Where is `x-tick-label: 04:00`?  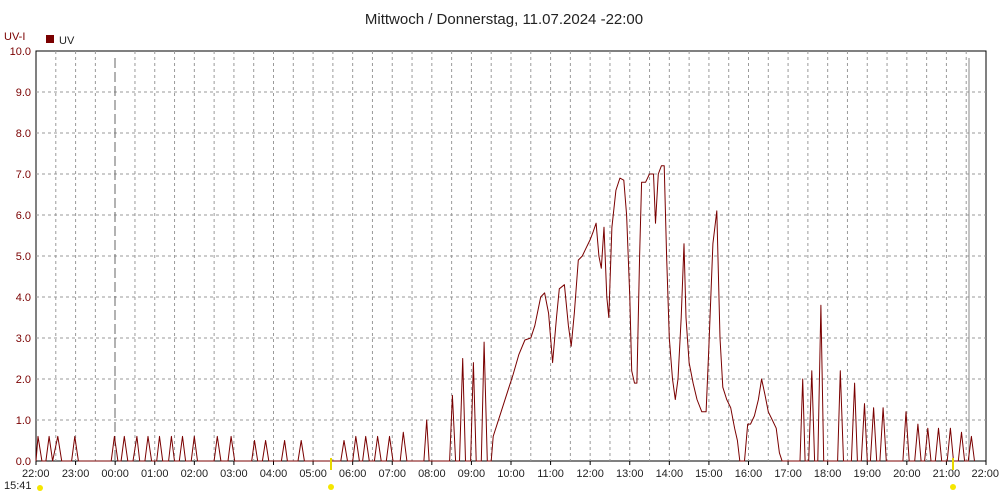 x-tick-label: 04:00 is located at coordinates (274, 474).